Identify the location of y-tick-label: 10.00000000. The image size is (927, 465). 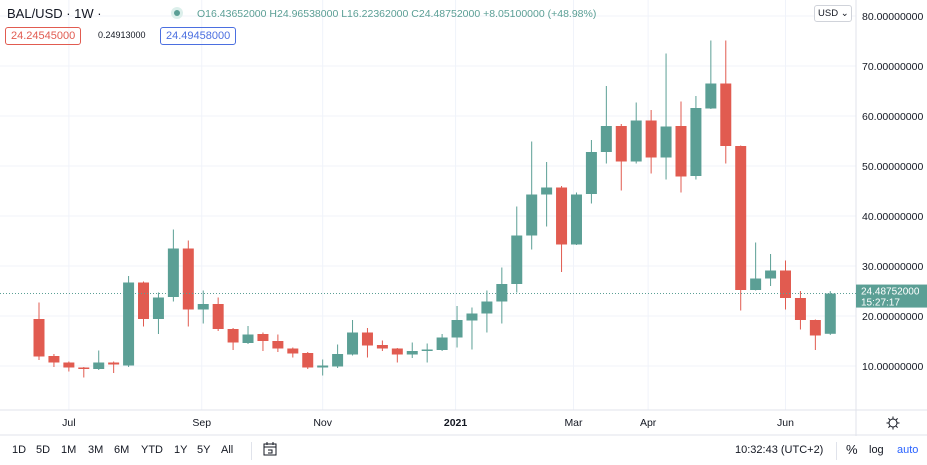
(892, 367).